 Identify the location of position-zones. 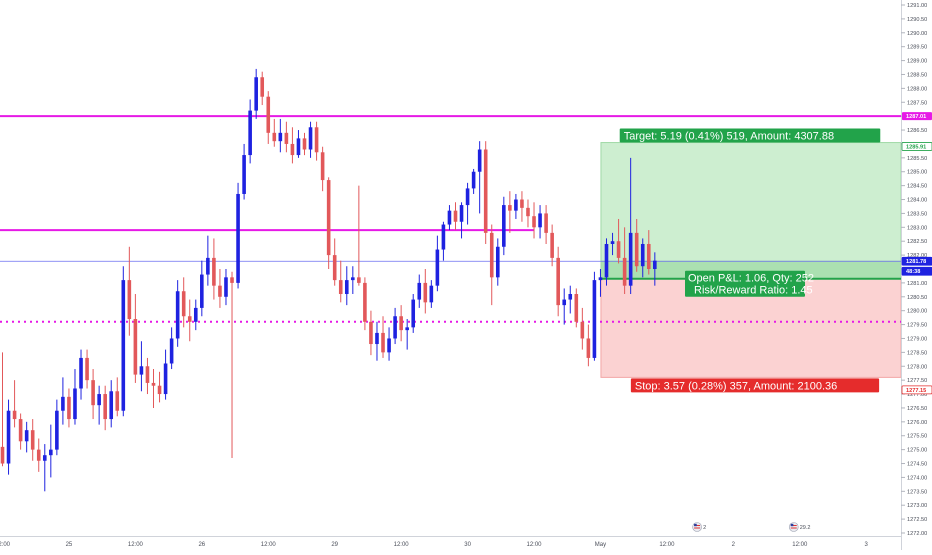
(751, 260).